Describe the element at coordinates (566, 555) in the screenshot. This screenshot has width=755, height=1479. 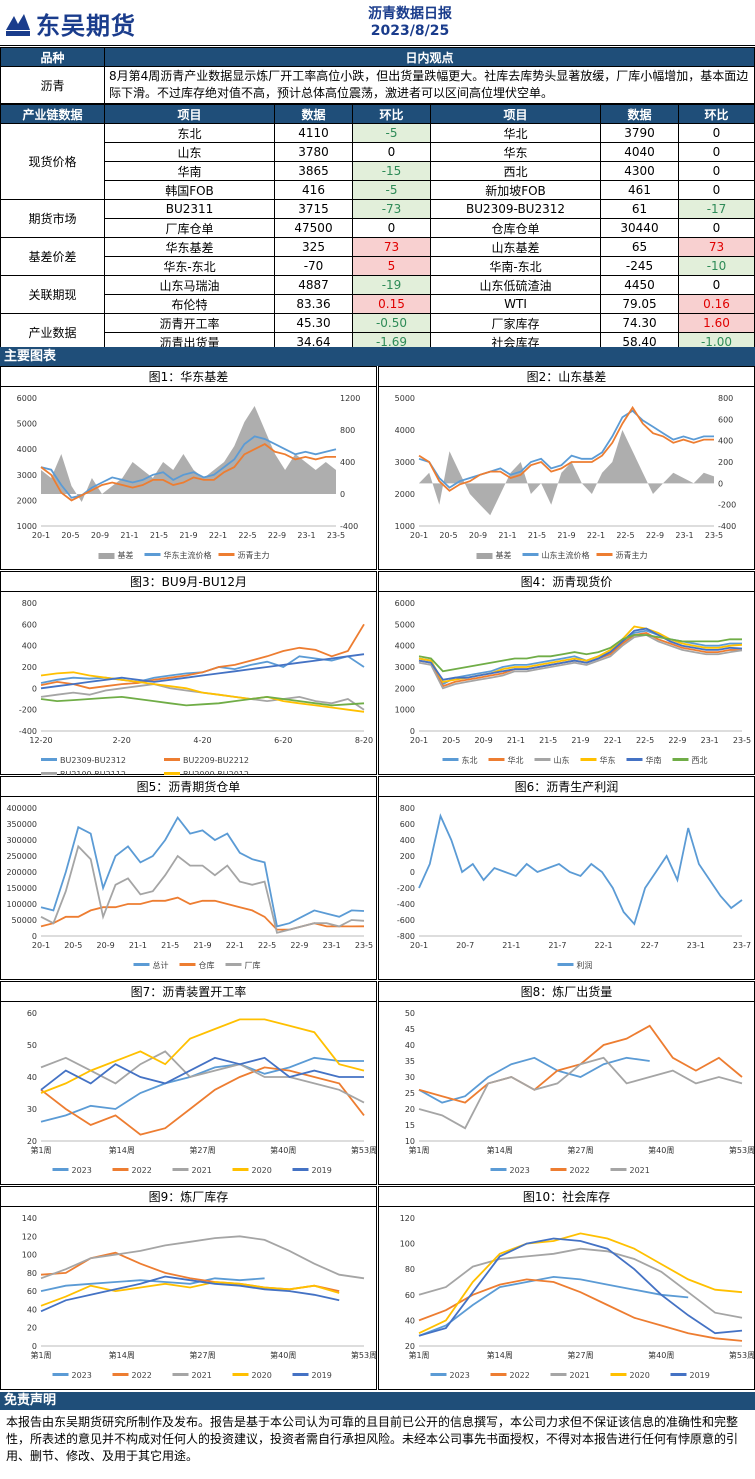
I see `legend-label: 山东主流价格` at that location.